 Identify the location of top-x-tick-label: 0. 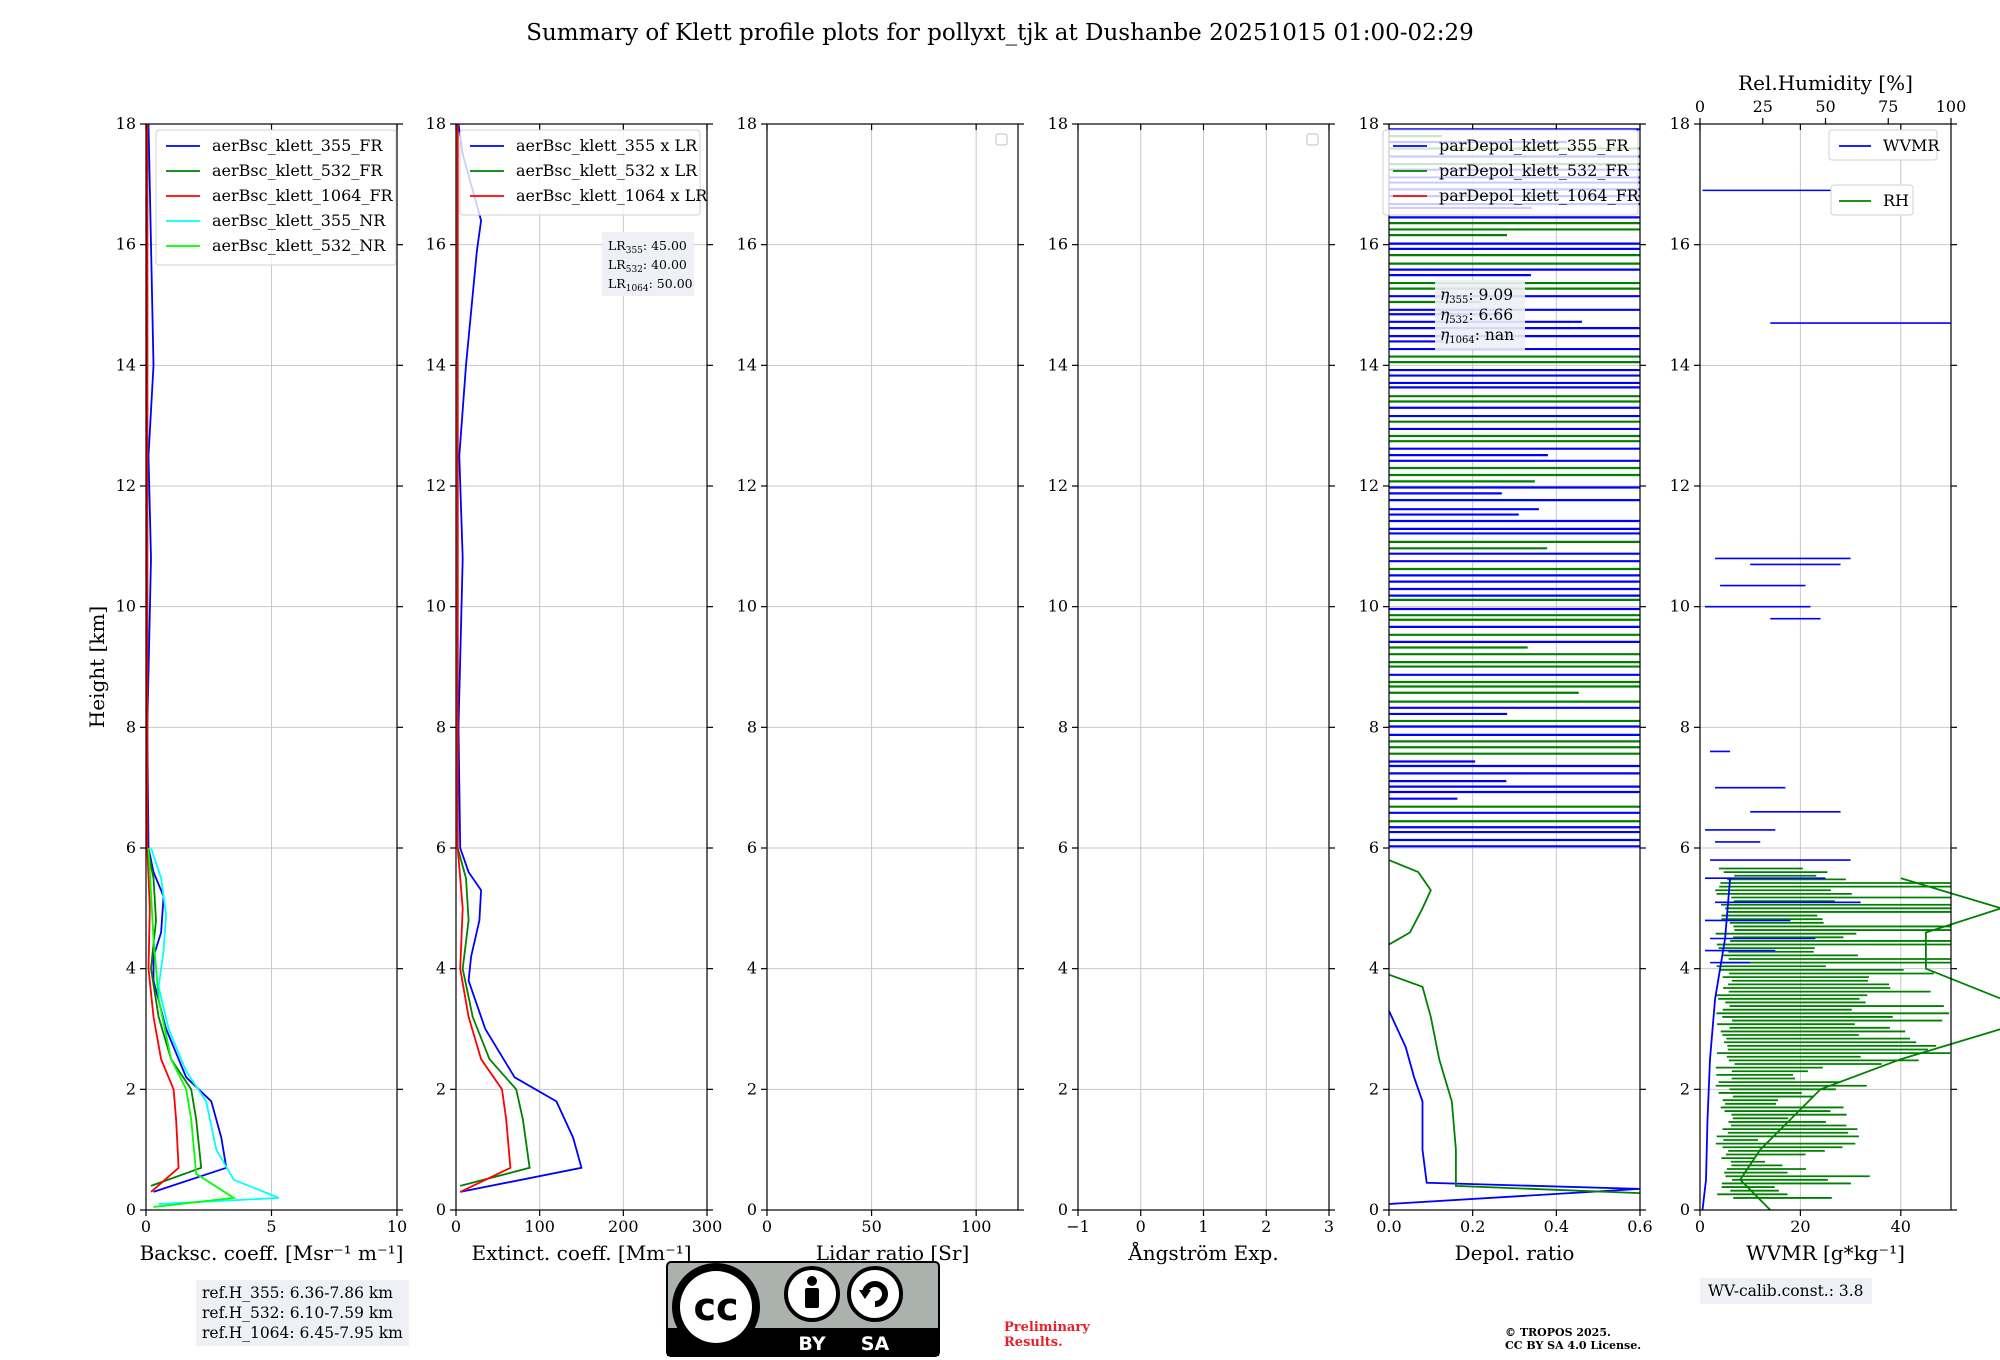
(1700, 106).